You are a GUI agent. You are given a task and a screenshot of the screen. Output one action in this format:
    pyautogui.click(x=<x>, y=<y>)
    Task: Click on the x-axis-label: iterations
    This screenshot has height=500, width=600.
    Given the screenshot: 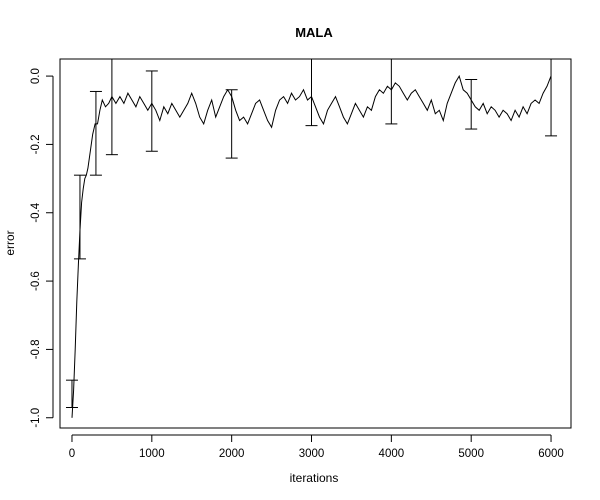 What is the action you would take?
    pyautogui.click(x=314, y=478)
    